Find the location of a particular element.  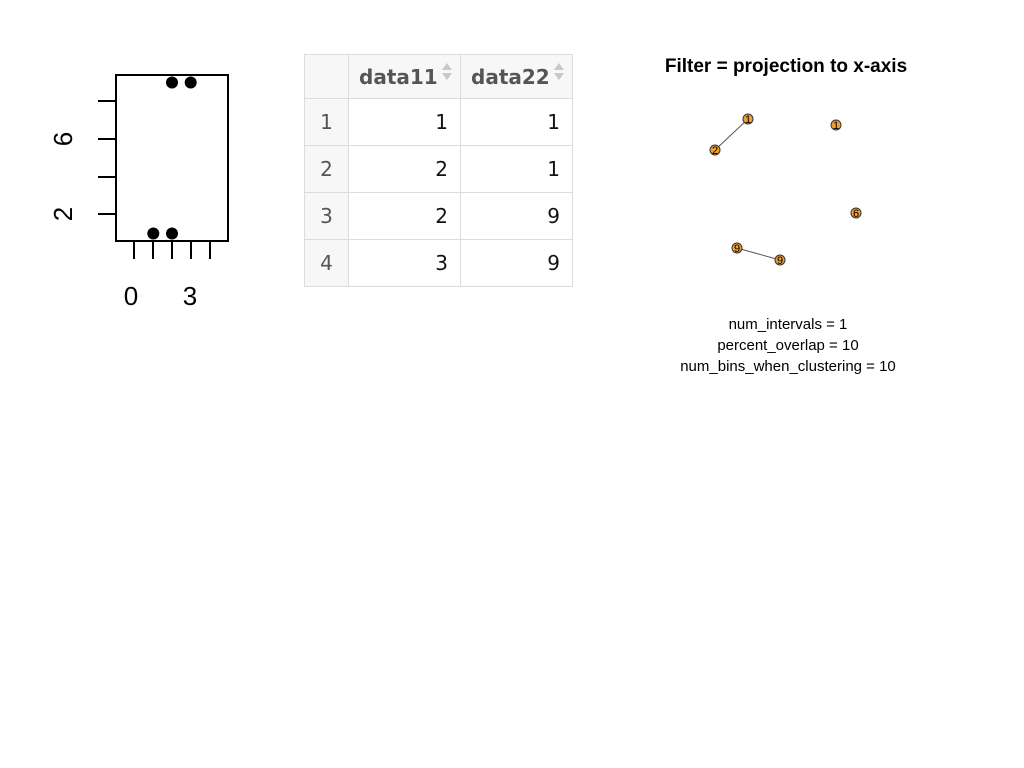

graph-nodes: 1 2 1 6 9 9 is located at coordinates (785, 190).